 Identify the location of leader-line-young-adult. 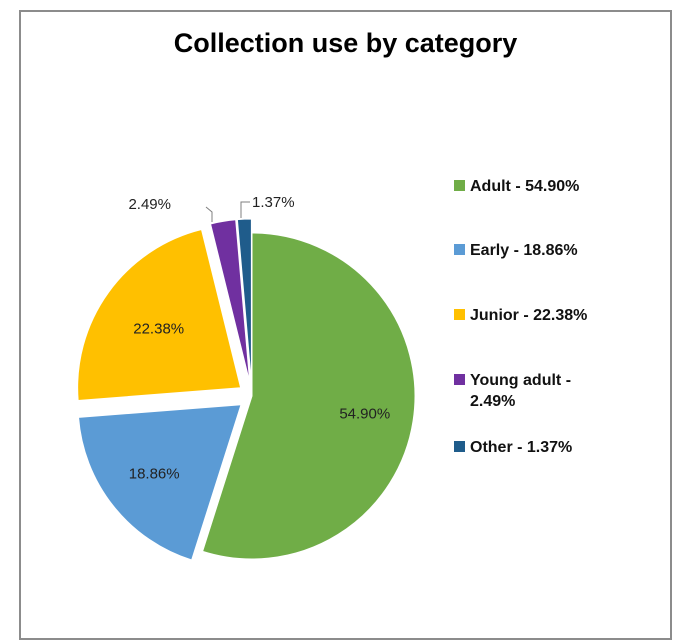
(209, 214).